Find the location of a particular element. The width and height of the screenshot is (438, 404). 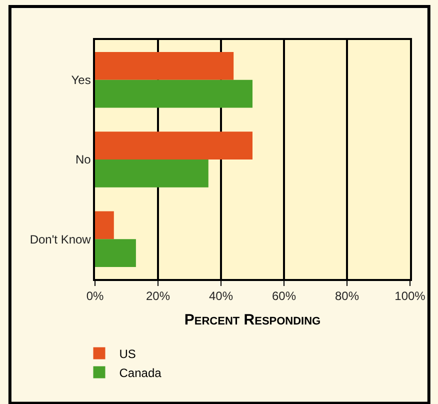

legend-label: Canada is located at coordinates (140, 373).